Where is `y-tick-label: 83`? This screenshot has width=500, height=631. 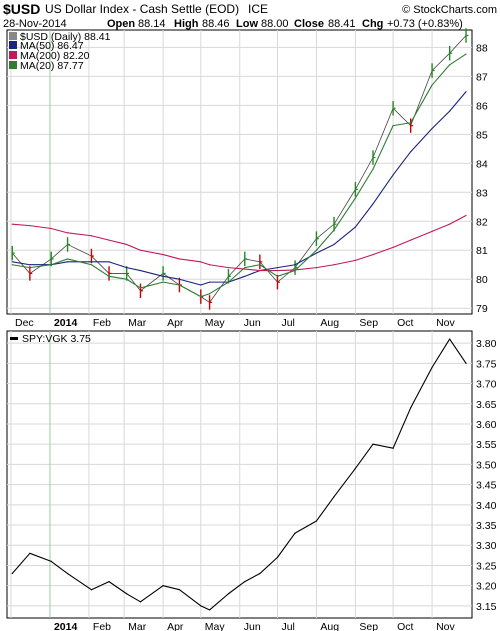
y-tick-label: 83 is located at coordinates (482, 193).